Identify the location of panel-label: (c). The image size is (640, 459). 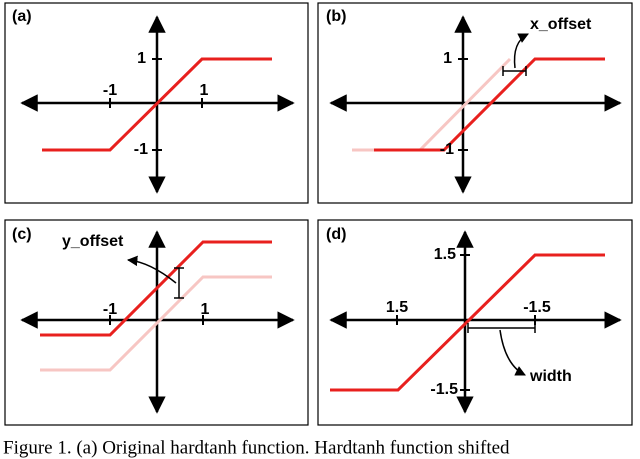
(22, 234).